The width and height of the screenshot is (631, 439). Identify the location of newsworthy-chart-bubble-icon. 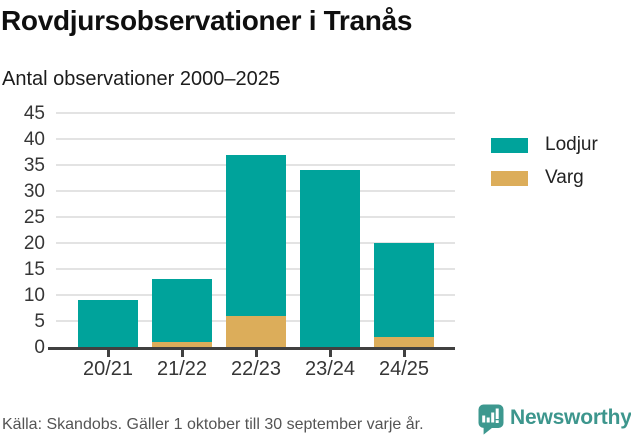
(491, 419).